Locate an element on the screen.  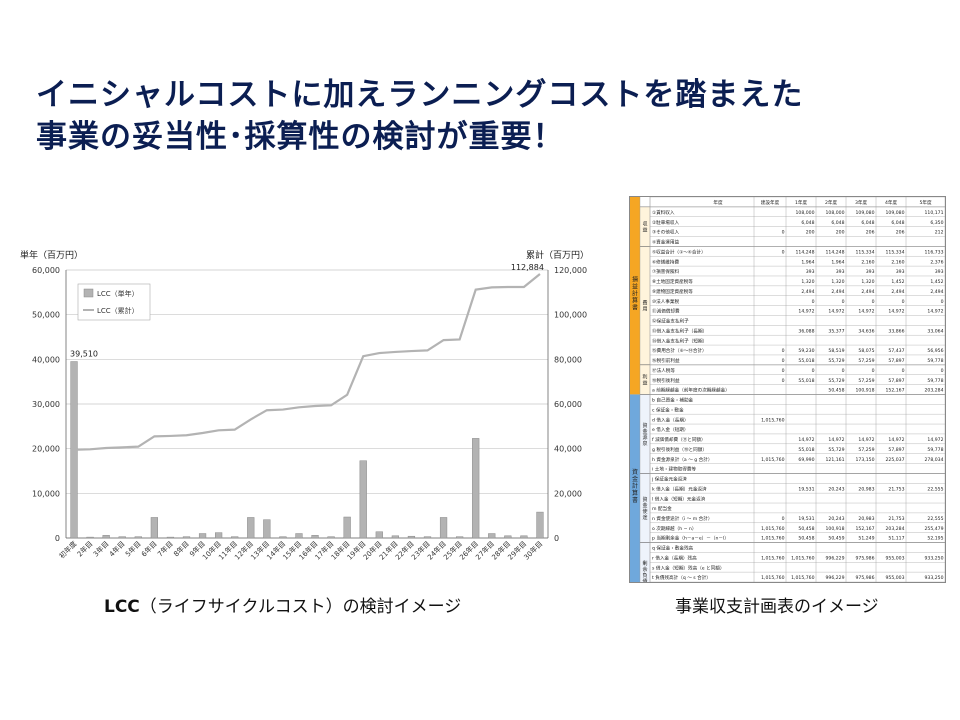
bar-data-label: 39,510 is located at coordinates (84, 354).